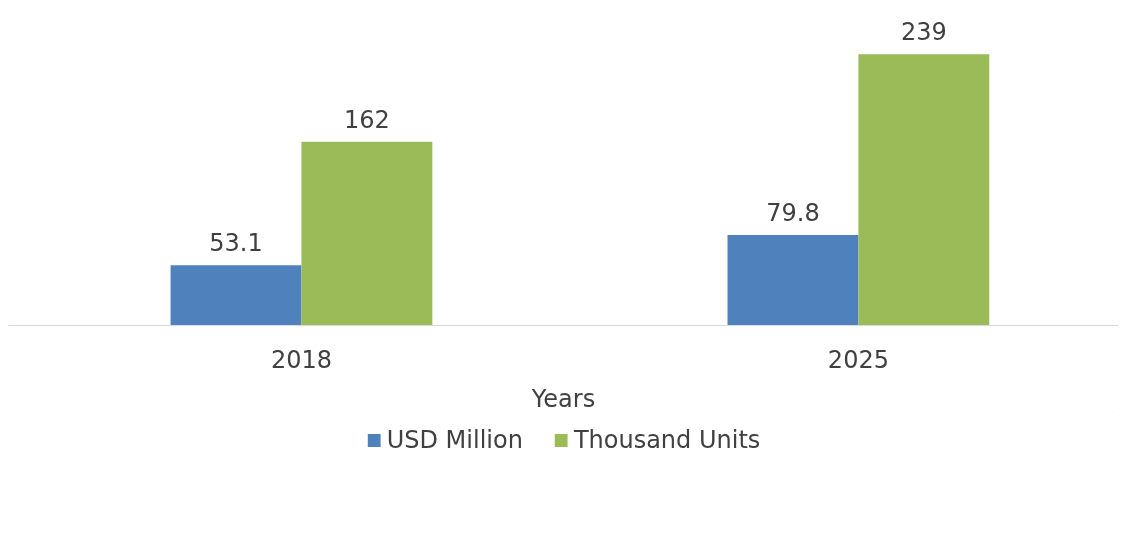 Image resolution: width=1126 pixels, height=555 pixels. Describe the element at coordinates (667, 440) in the screenshot. I see `legend-label: Thousand Units` at that location.